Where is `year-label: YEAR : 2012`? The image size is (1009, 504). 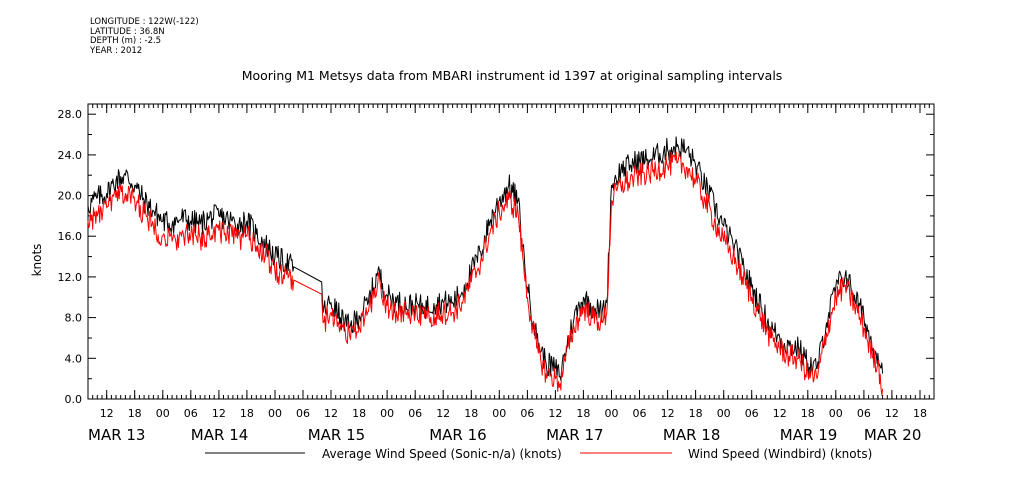 year-label: YEAR : 2012 is located at coordinates (116, 50).